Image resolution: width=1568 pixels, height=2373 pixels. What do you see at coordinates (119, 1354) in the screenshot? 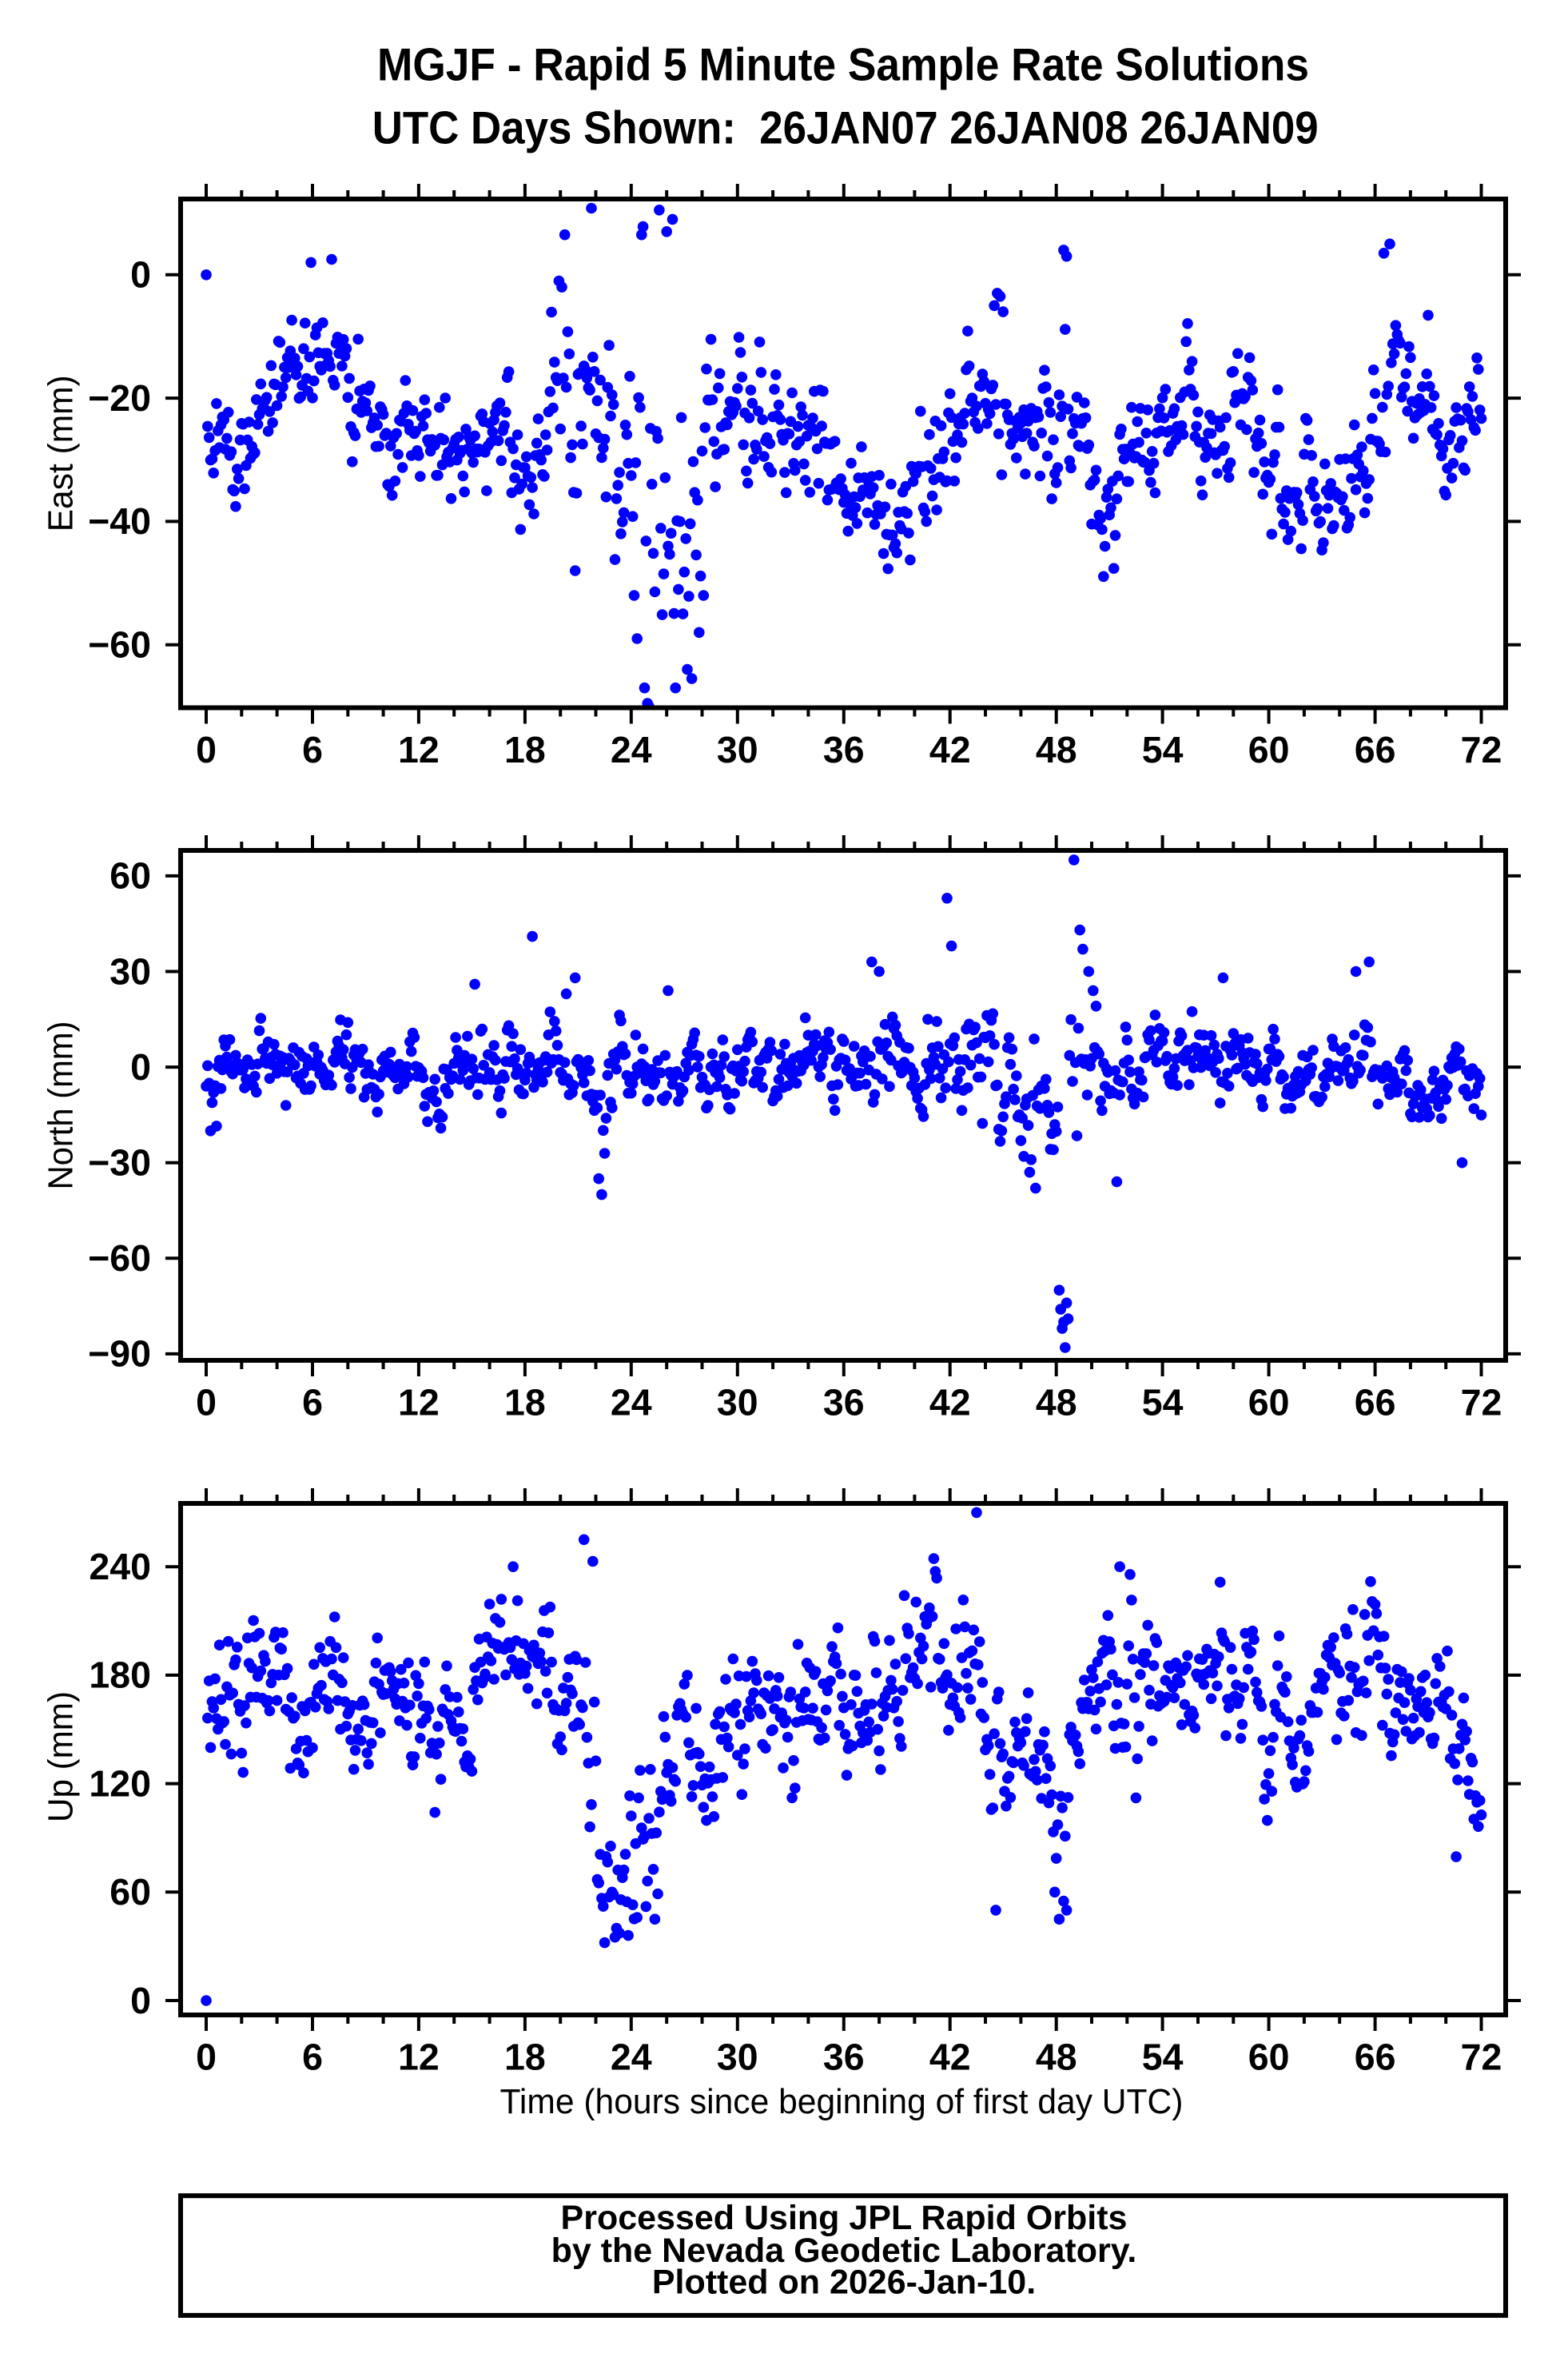
I see `svg-text: −90` at bounding box center [119, 1354].